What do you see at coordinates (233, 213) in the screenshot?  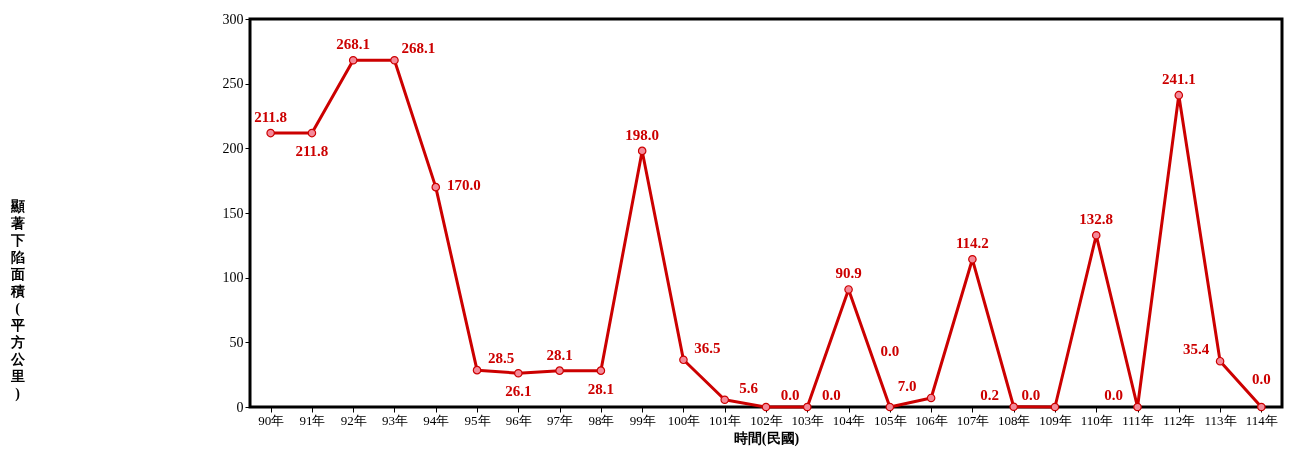 I see `y-tick-label: 150` at bounding box center [233, 213].